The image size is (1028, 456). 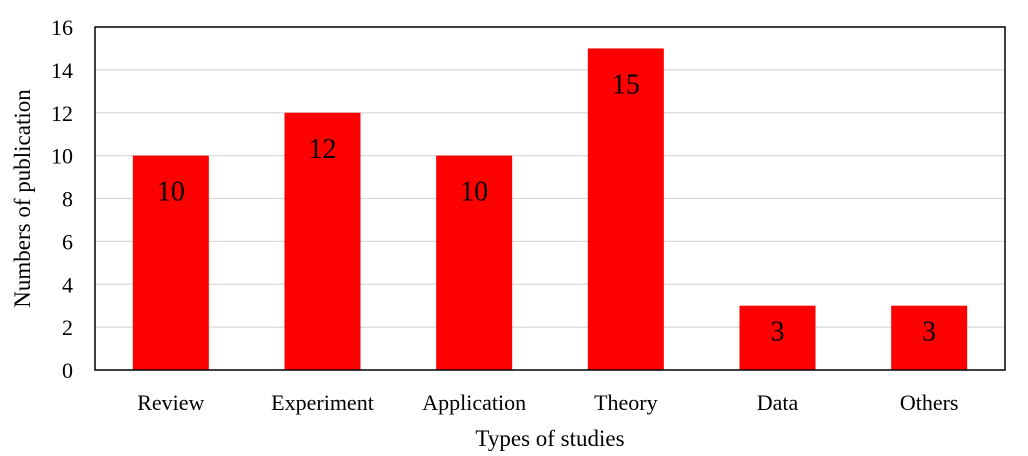 I want to click on x-tick-label: Application, so click(x=474, y=402).